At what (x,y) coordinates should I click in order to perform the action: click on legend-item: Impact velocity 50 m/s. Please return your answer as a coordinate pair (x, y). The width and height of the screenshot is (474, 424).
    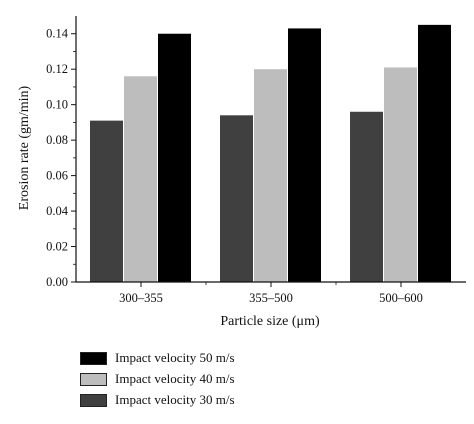
    Looking at the image, I should click on (157, 358).